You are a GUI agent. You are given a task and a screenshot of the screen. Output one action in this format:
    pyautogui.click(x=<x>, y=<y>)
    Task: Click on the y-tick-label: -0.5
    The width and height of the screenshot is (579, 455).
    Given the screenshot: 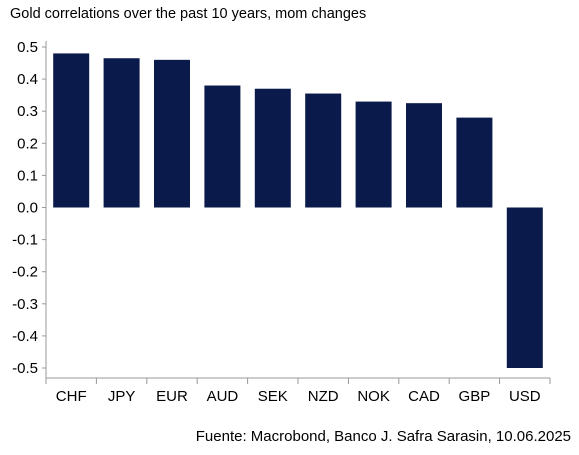 What is the action you would take?
    pyautogui.click(x=25, y=368)
    